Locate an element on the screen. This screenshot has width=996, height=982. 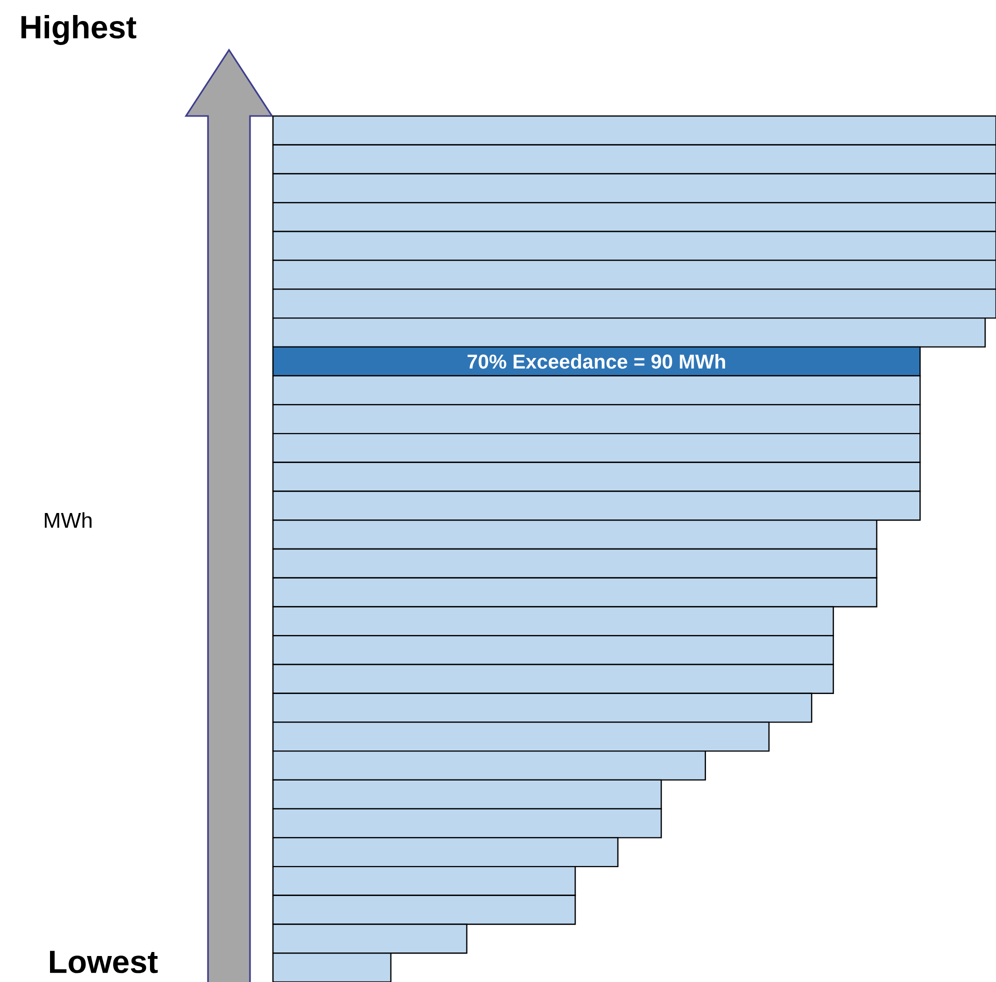
text: Highest is located at coordinates (78, 30).